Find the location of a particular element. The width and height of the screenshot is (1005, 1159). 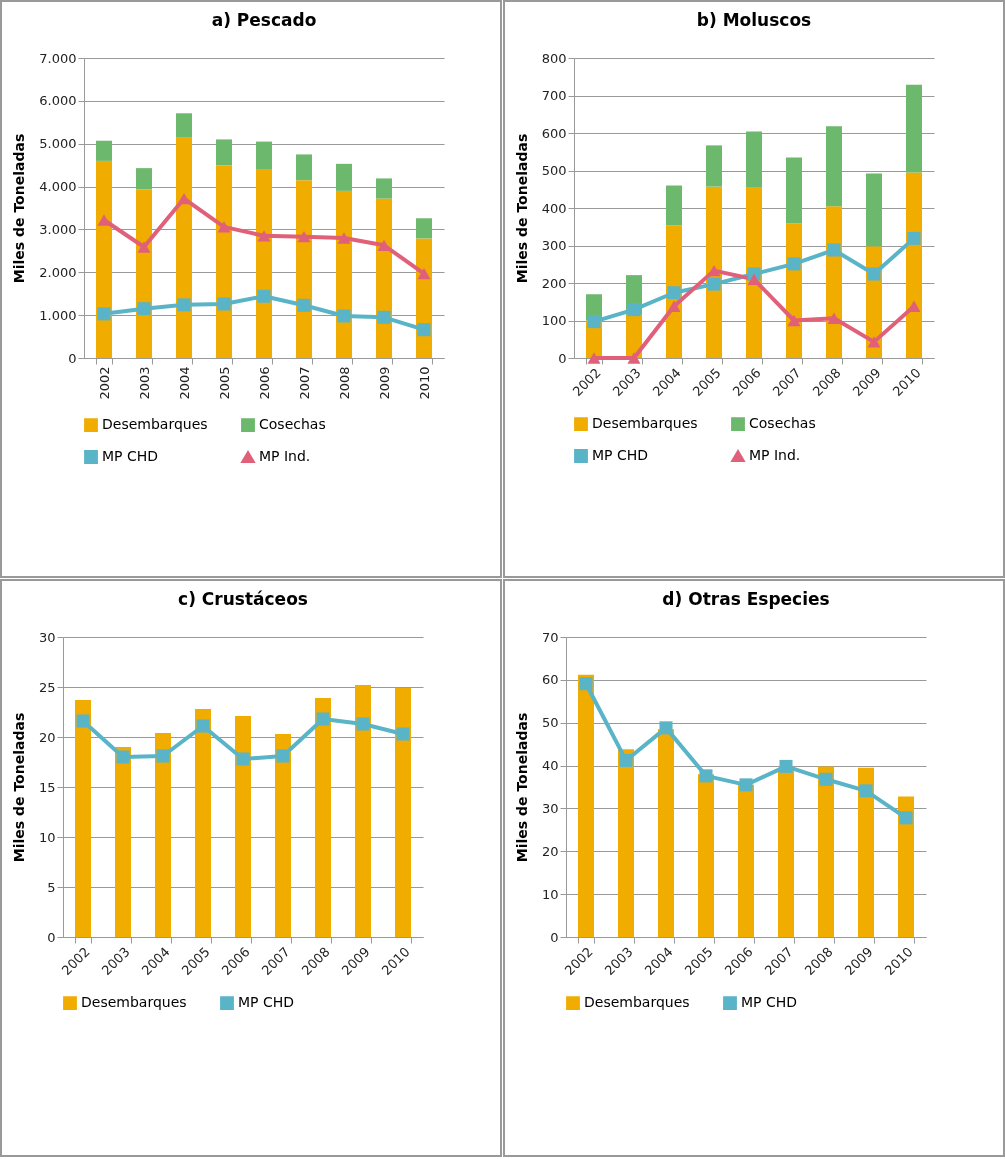

y-tick-label: 4.000 is located at coordinates (58, 187).